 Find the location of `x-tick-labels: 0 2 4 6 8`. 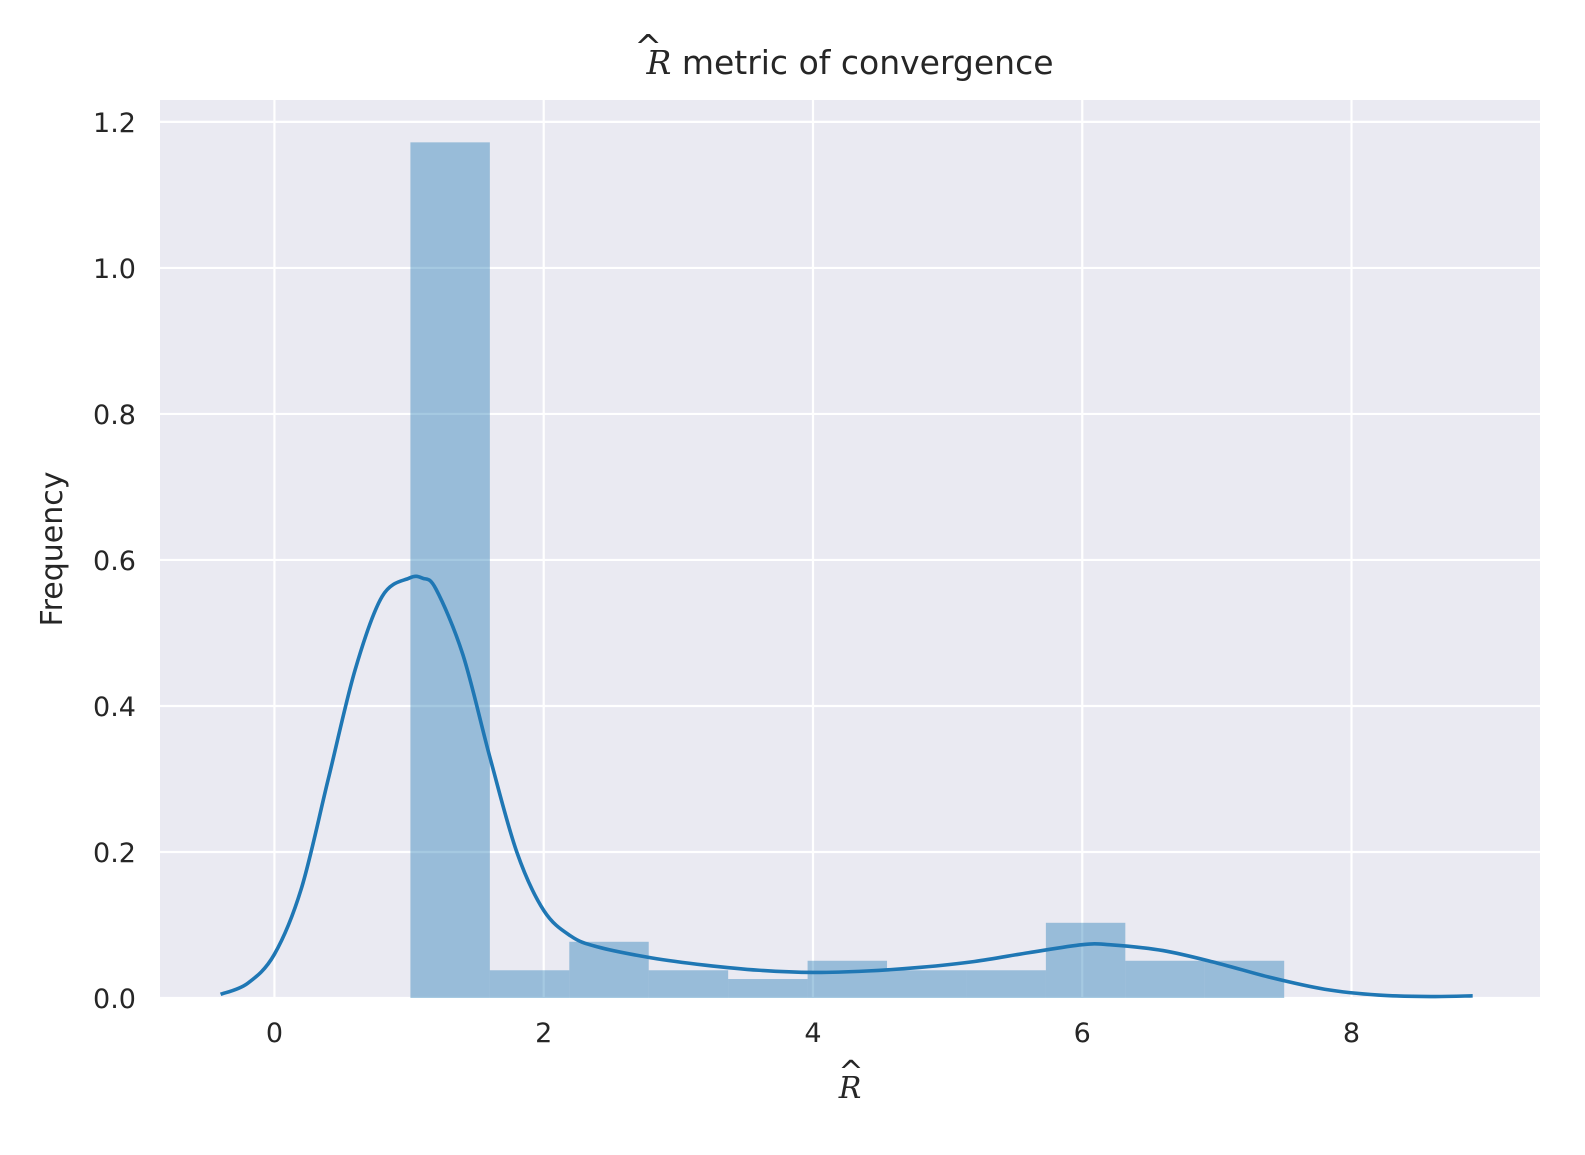

x-tick-labels: 0 2 4 6 8 is located at coordinates (813, 1033).